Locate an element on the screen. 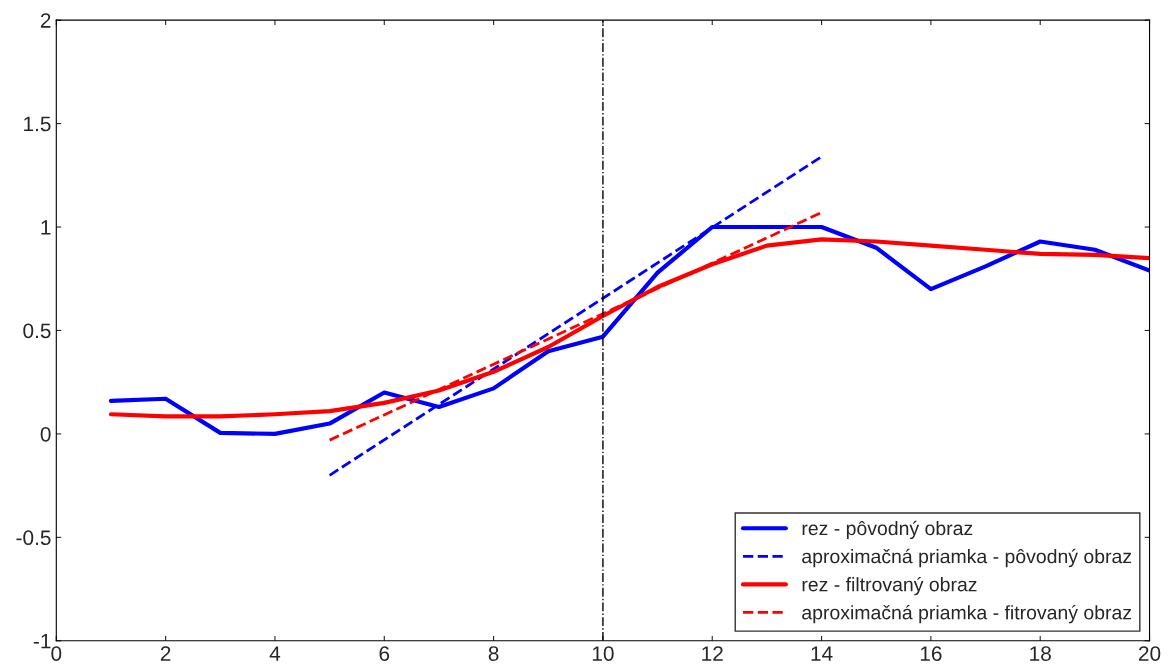 The width and height of the screenshot is (1173, 671). x-tick-label: 6 is located at coordinates (384, 653).